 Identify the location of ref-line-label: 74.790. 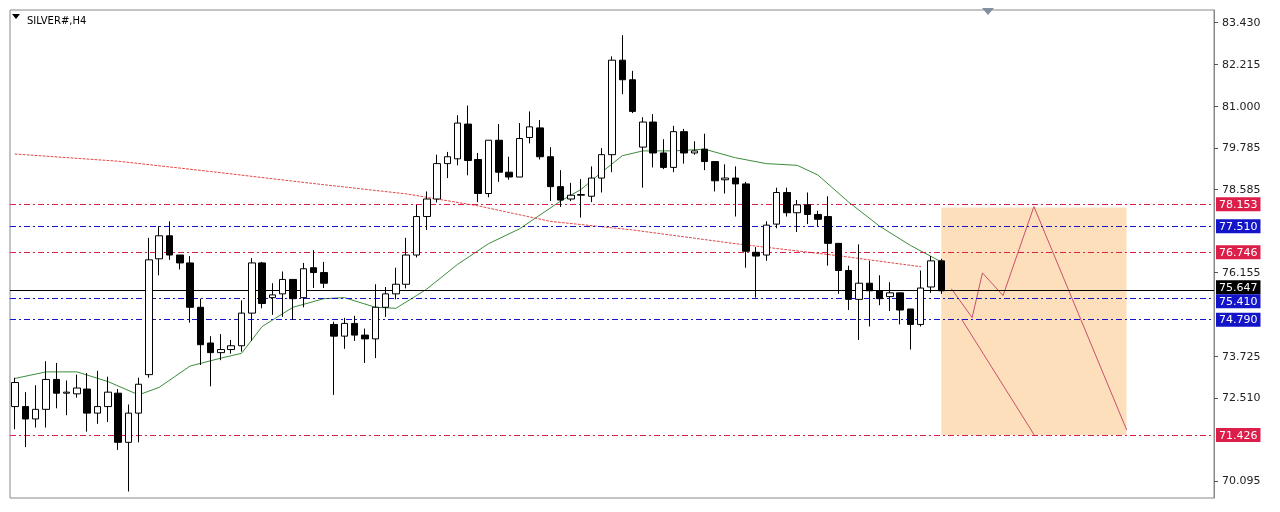
(1238, 320).